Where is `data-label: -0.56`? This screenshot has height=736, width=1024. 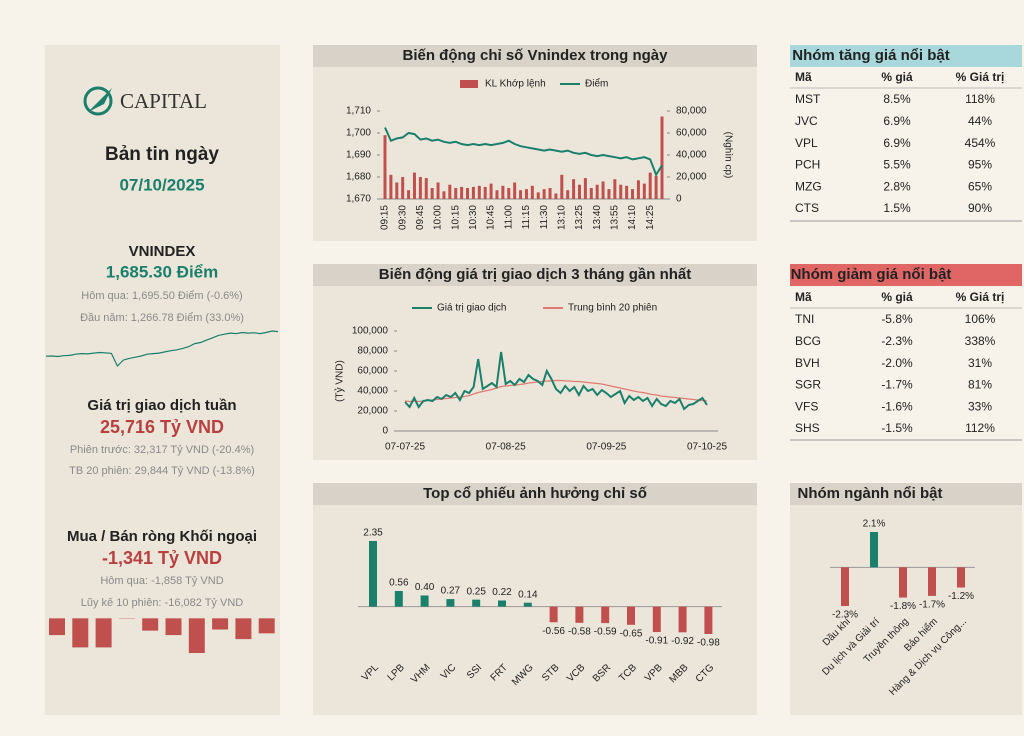
data-label: -0.56 is located at coordinates (553, 631).